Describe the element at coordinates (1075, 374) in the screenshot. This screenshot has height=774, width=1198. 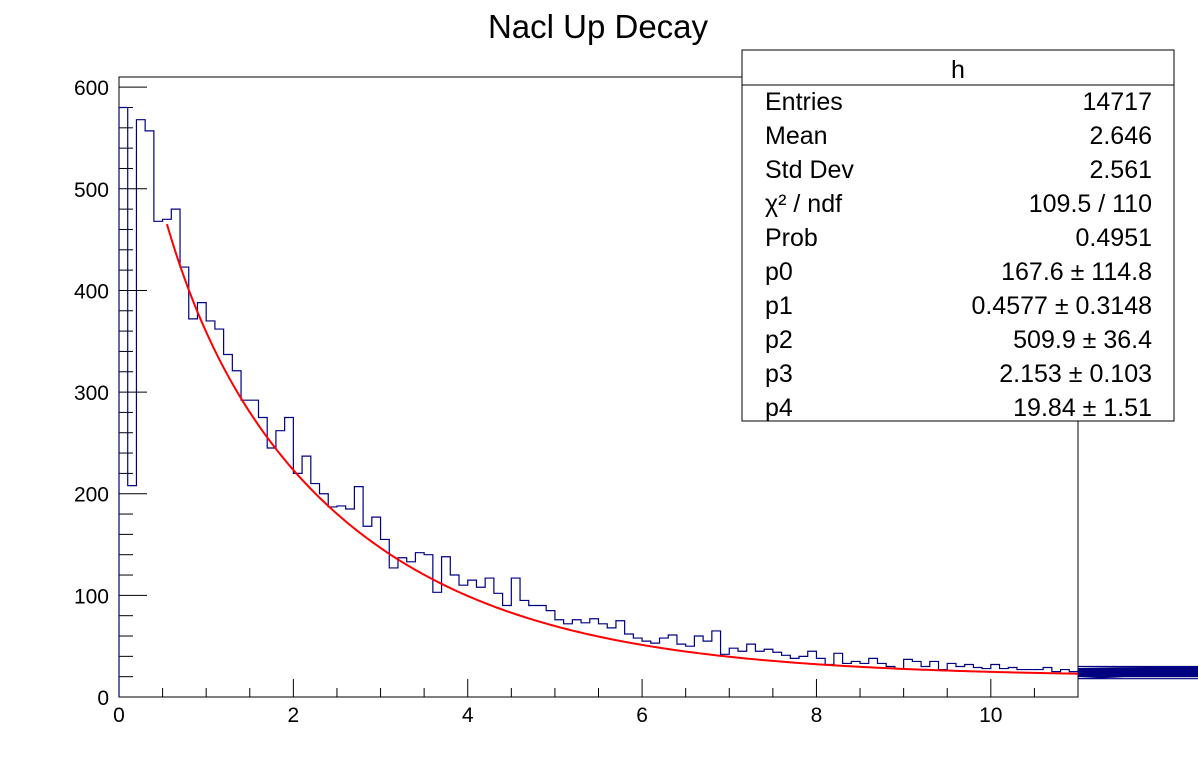
I see `stat-value: 2.153 ± 0.103` at that location.